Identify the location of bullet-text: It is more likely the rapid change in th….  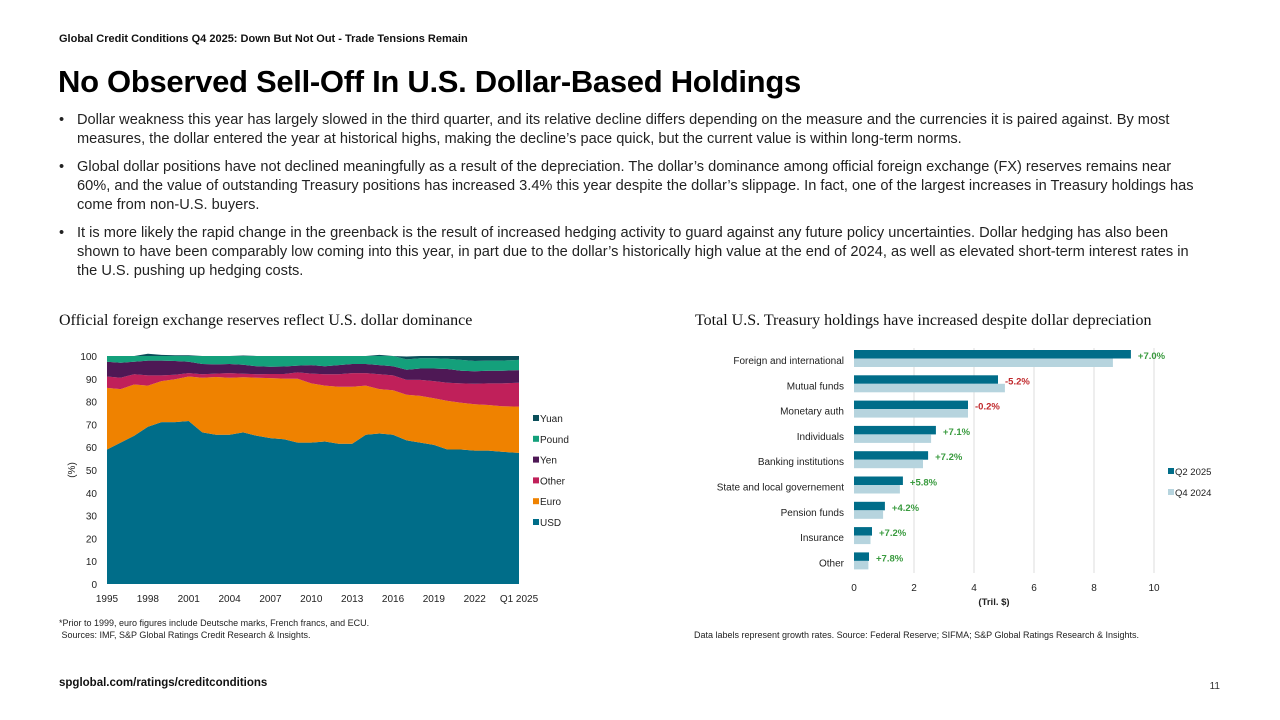
(633, 252).